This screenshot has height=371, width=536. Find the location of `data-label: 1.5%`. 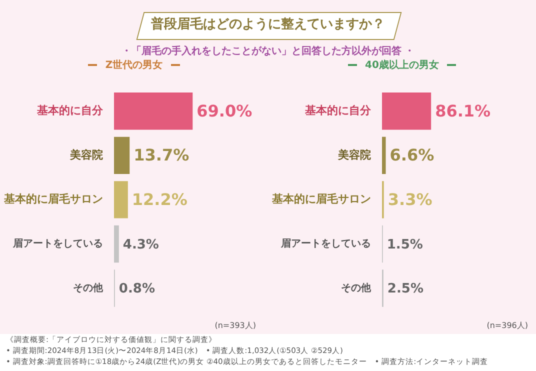

data-label: 1.5% is located at coordinates (404, 244).